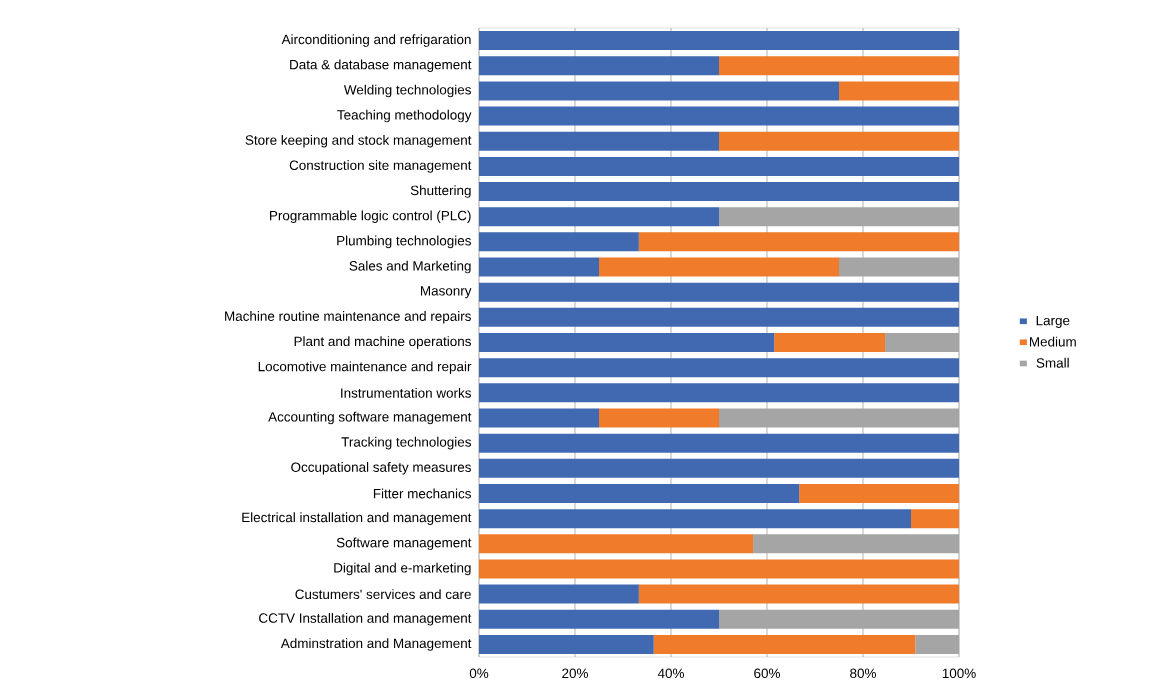 The height and width of the screenshot is (693, 1149). I want to click on legend-label: Medium, so click(1052, 341).